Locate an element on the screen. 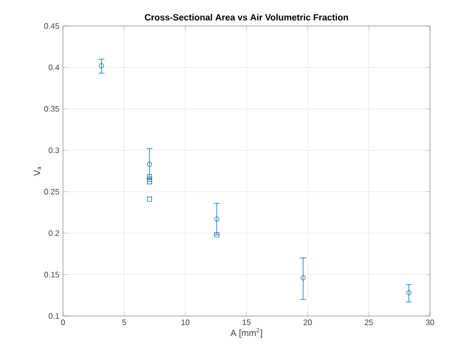  chart-title: Cross-Sectional Area vs Air Volumetric Fraction is located at coordinates (246, 17).